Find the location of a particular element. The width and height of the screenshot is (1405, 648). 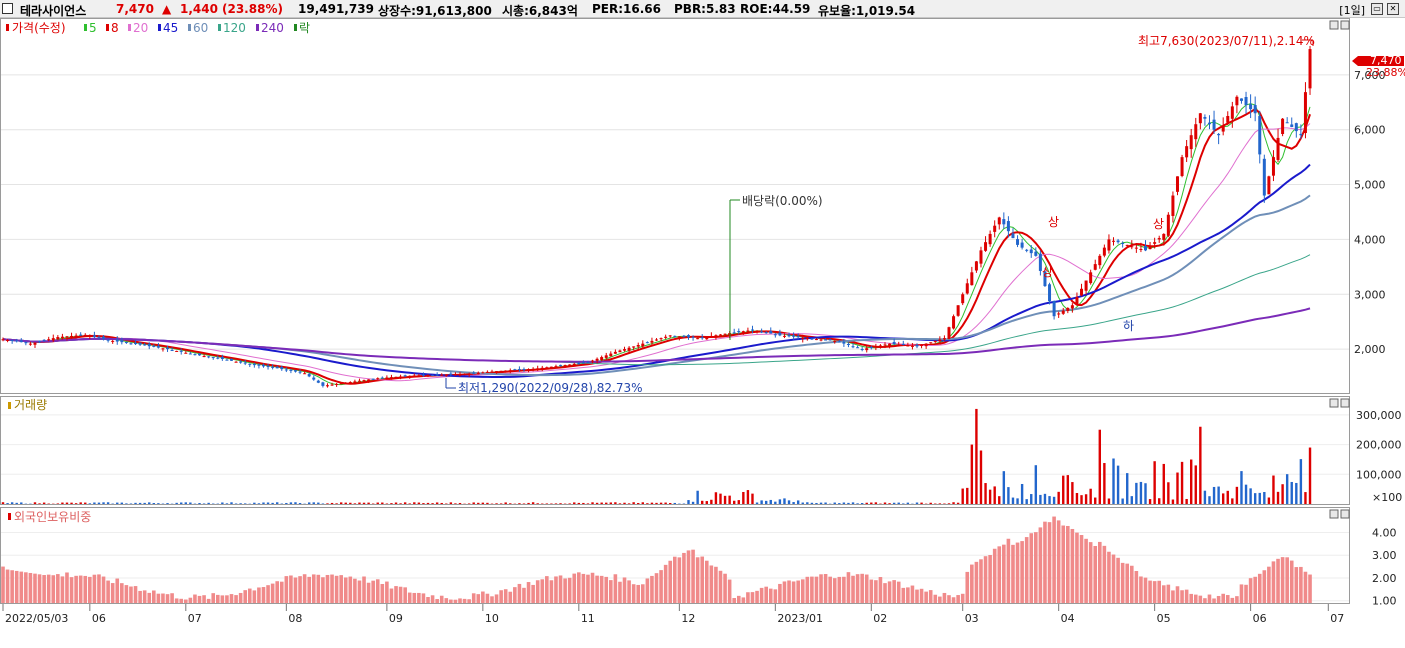

period-selector: [1일] is located at coordinates (1352, 10).